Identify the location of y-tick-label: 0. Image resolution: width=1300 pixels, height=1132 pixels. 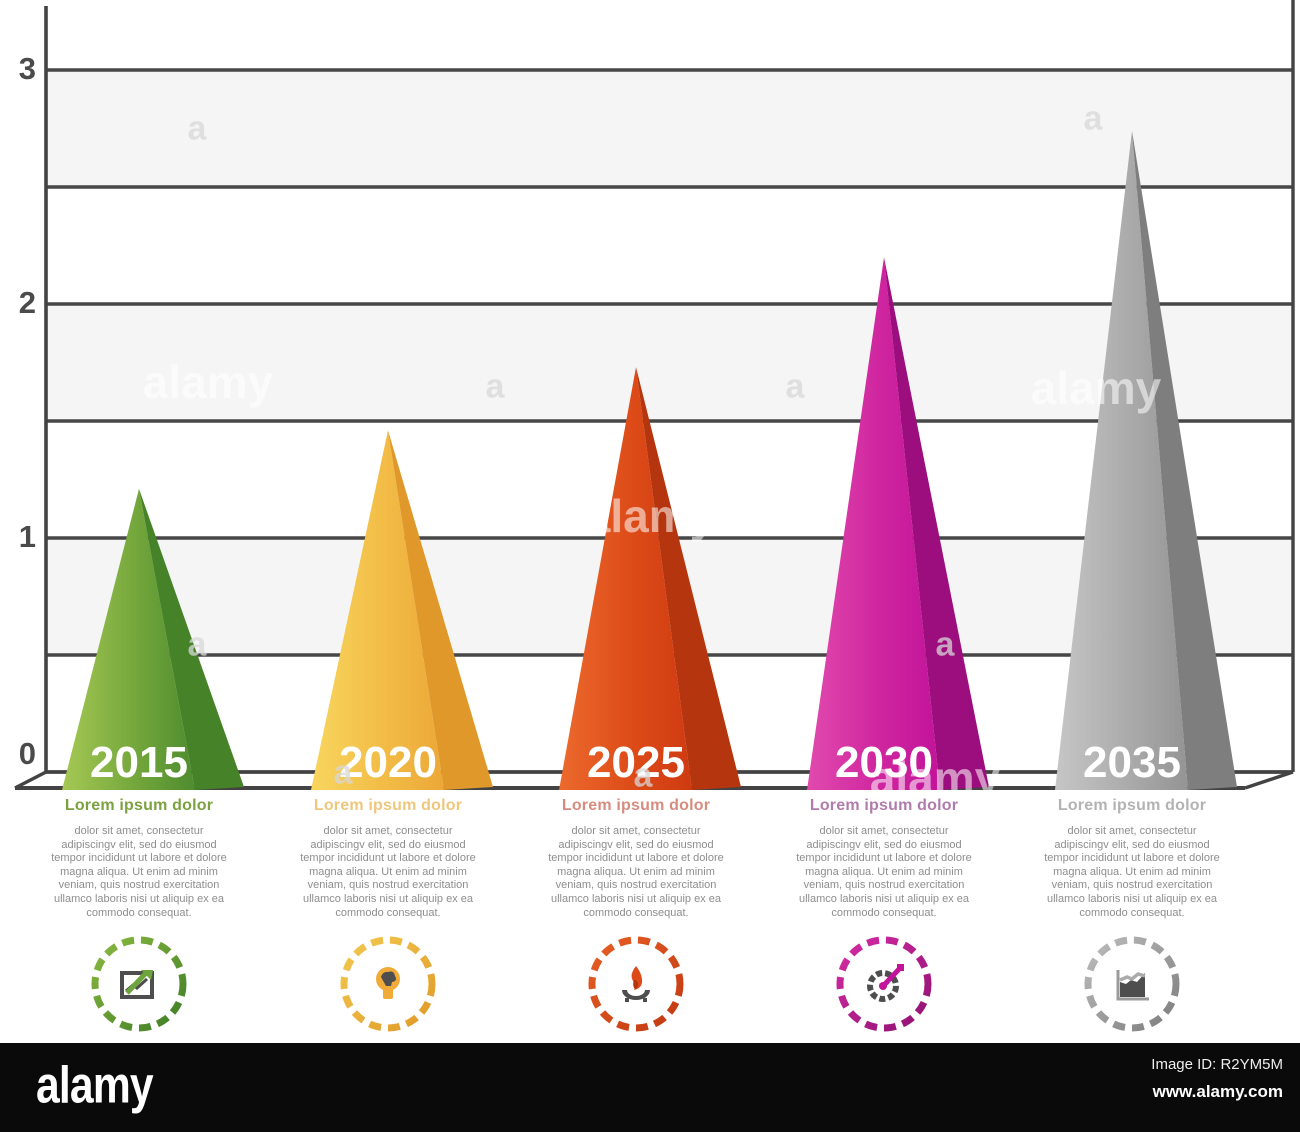
(27, 753).